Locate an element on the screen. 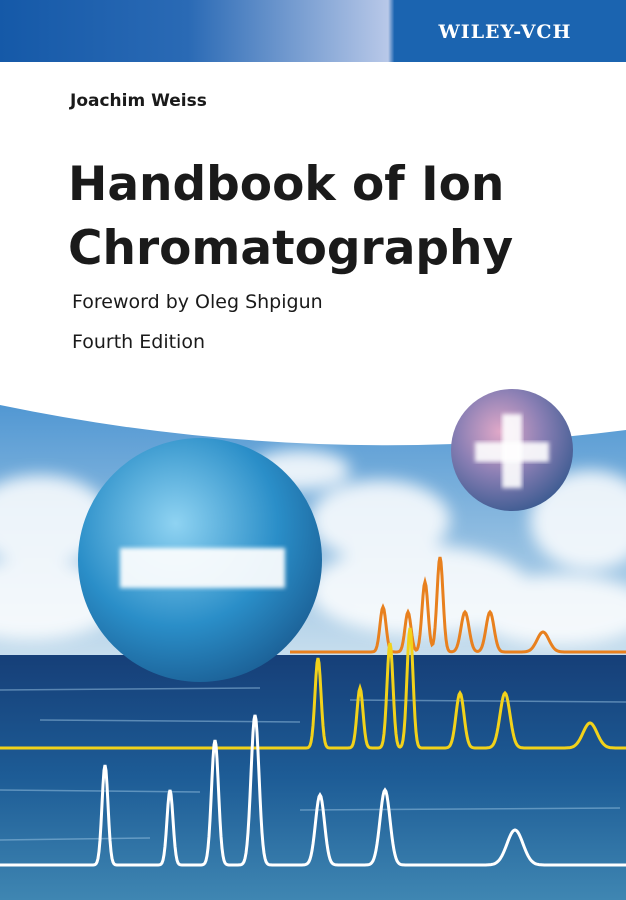 This screenshot has width=626, height=900. foreword: Foreword by Oleg Shpigun is located at coordinates (197, 302).